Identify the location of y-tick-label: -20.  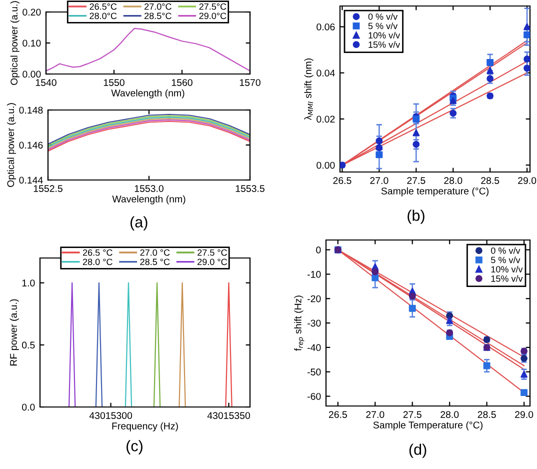
(314, 298).